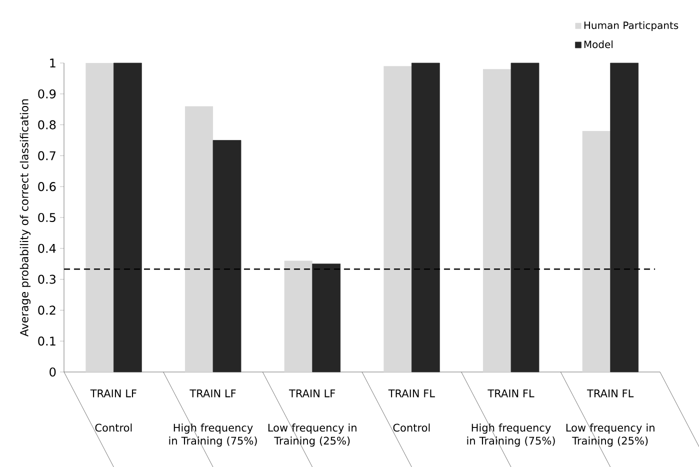 This screenshot has height=467, width=699. What do you see at coordinates (53, 63) in the screenshot?
I see `y-tick-label: 1` at bounding box center [53, 63].